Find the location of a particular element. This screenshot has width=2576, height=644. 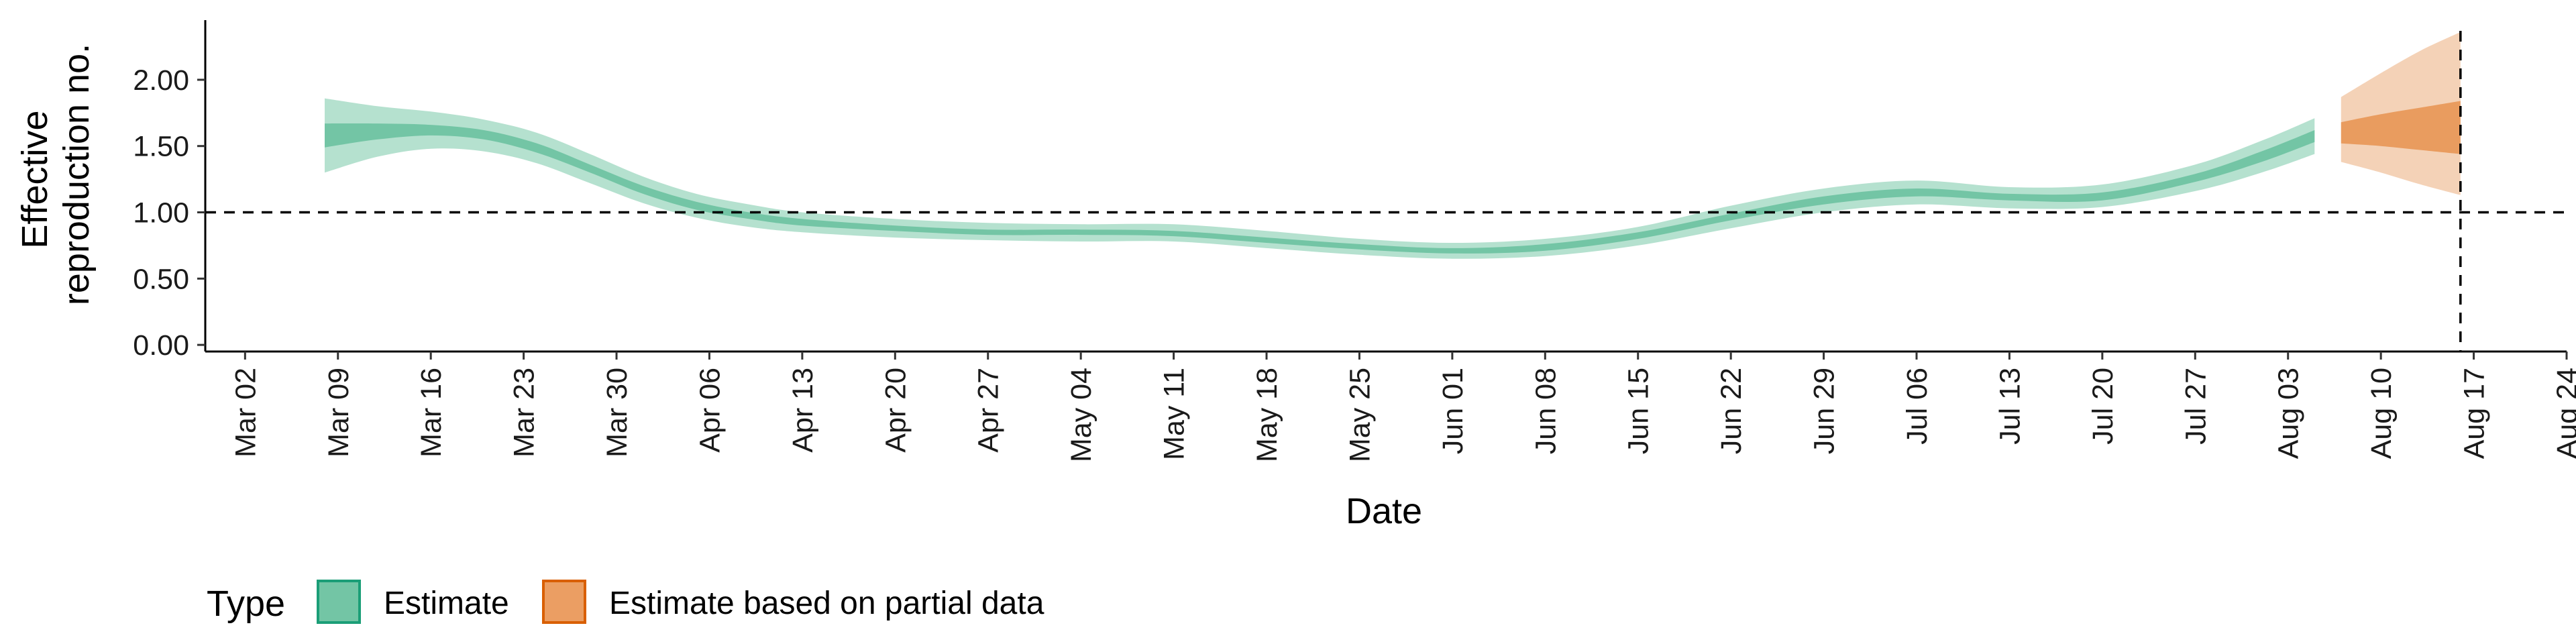

x-tick-label: Jun 29 is located at coordinates (1825, 411).